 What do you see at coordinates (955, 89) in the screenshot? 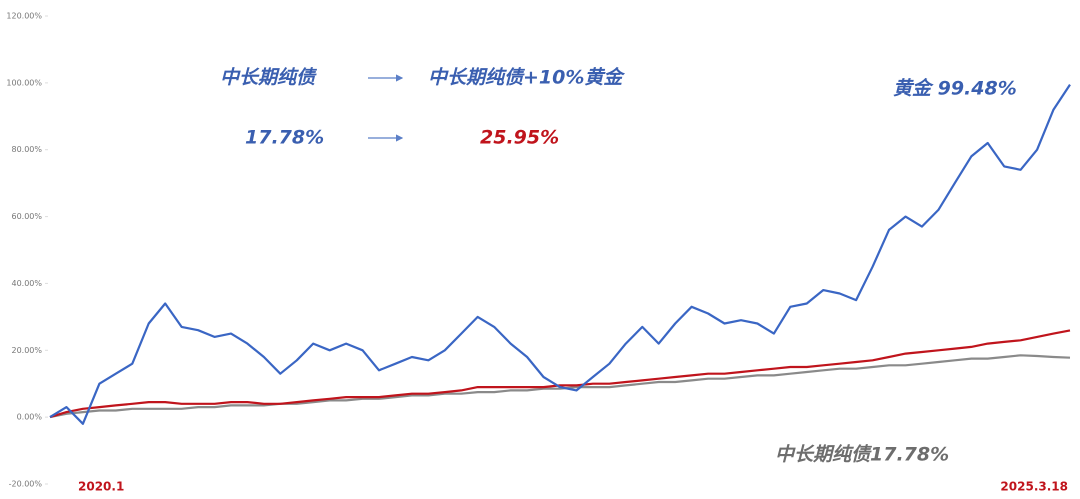
I see `annotation: 黄金 99.48%` at bounding box center [955, 89].